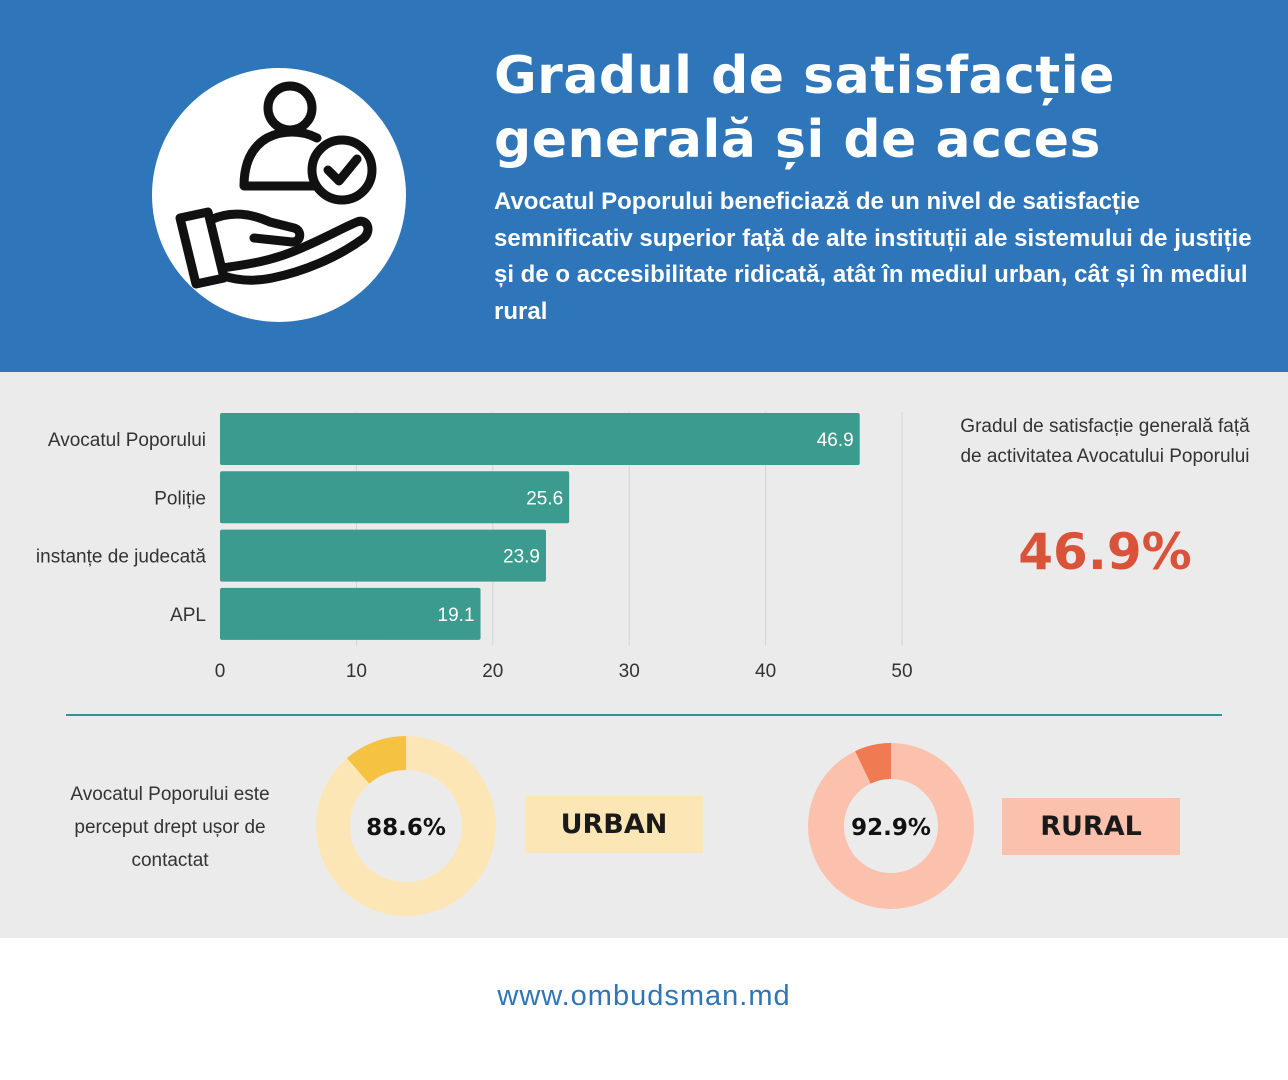  Describe the element at coordinates (1105, 552) in the screenshot. I see `kpi-value: 46.9%` at that location.